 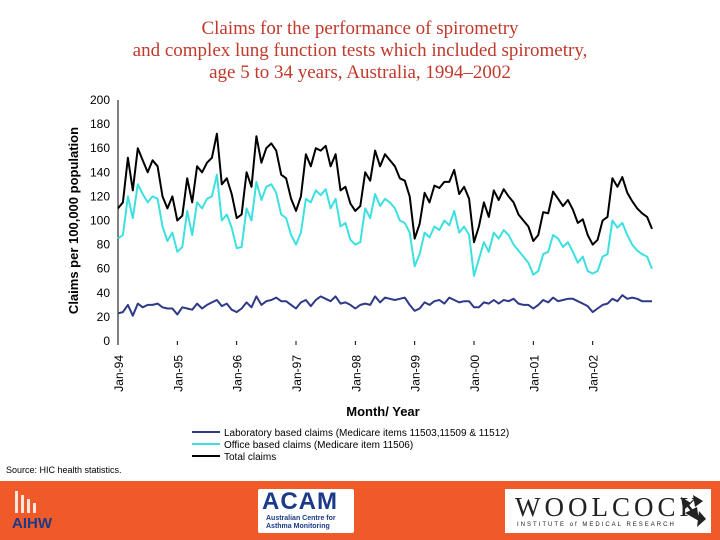 What do you see at coordinates (356, 373) in the screenshot?
I see `x-tick-label: Jan-98` at bounding box center [356, 373].